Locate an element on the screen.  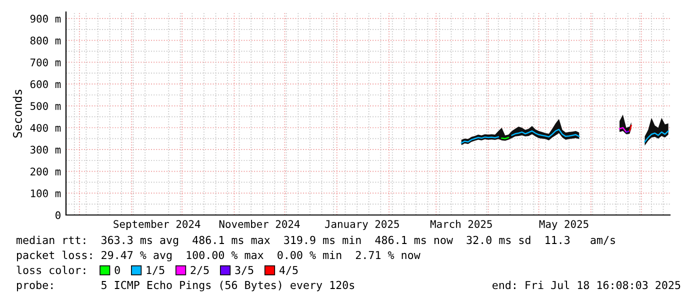
text: packet loss: 29.47 % avg 100.00 % max 0.00 % min 2.71 % now is located at coordinates (218, 256).